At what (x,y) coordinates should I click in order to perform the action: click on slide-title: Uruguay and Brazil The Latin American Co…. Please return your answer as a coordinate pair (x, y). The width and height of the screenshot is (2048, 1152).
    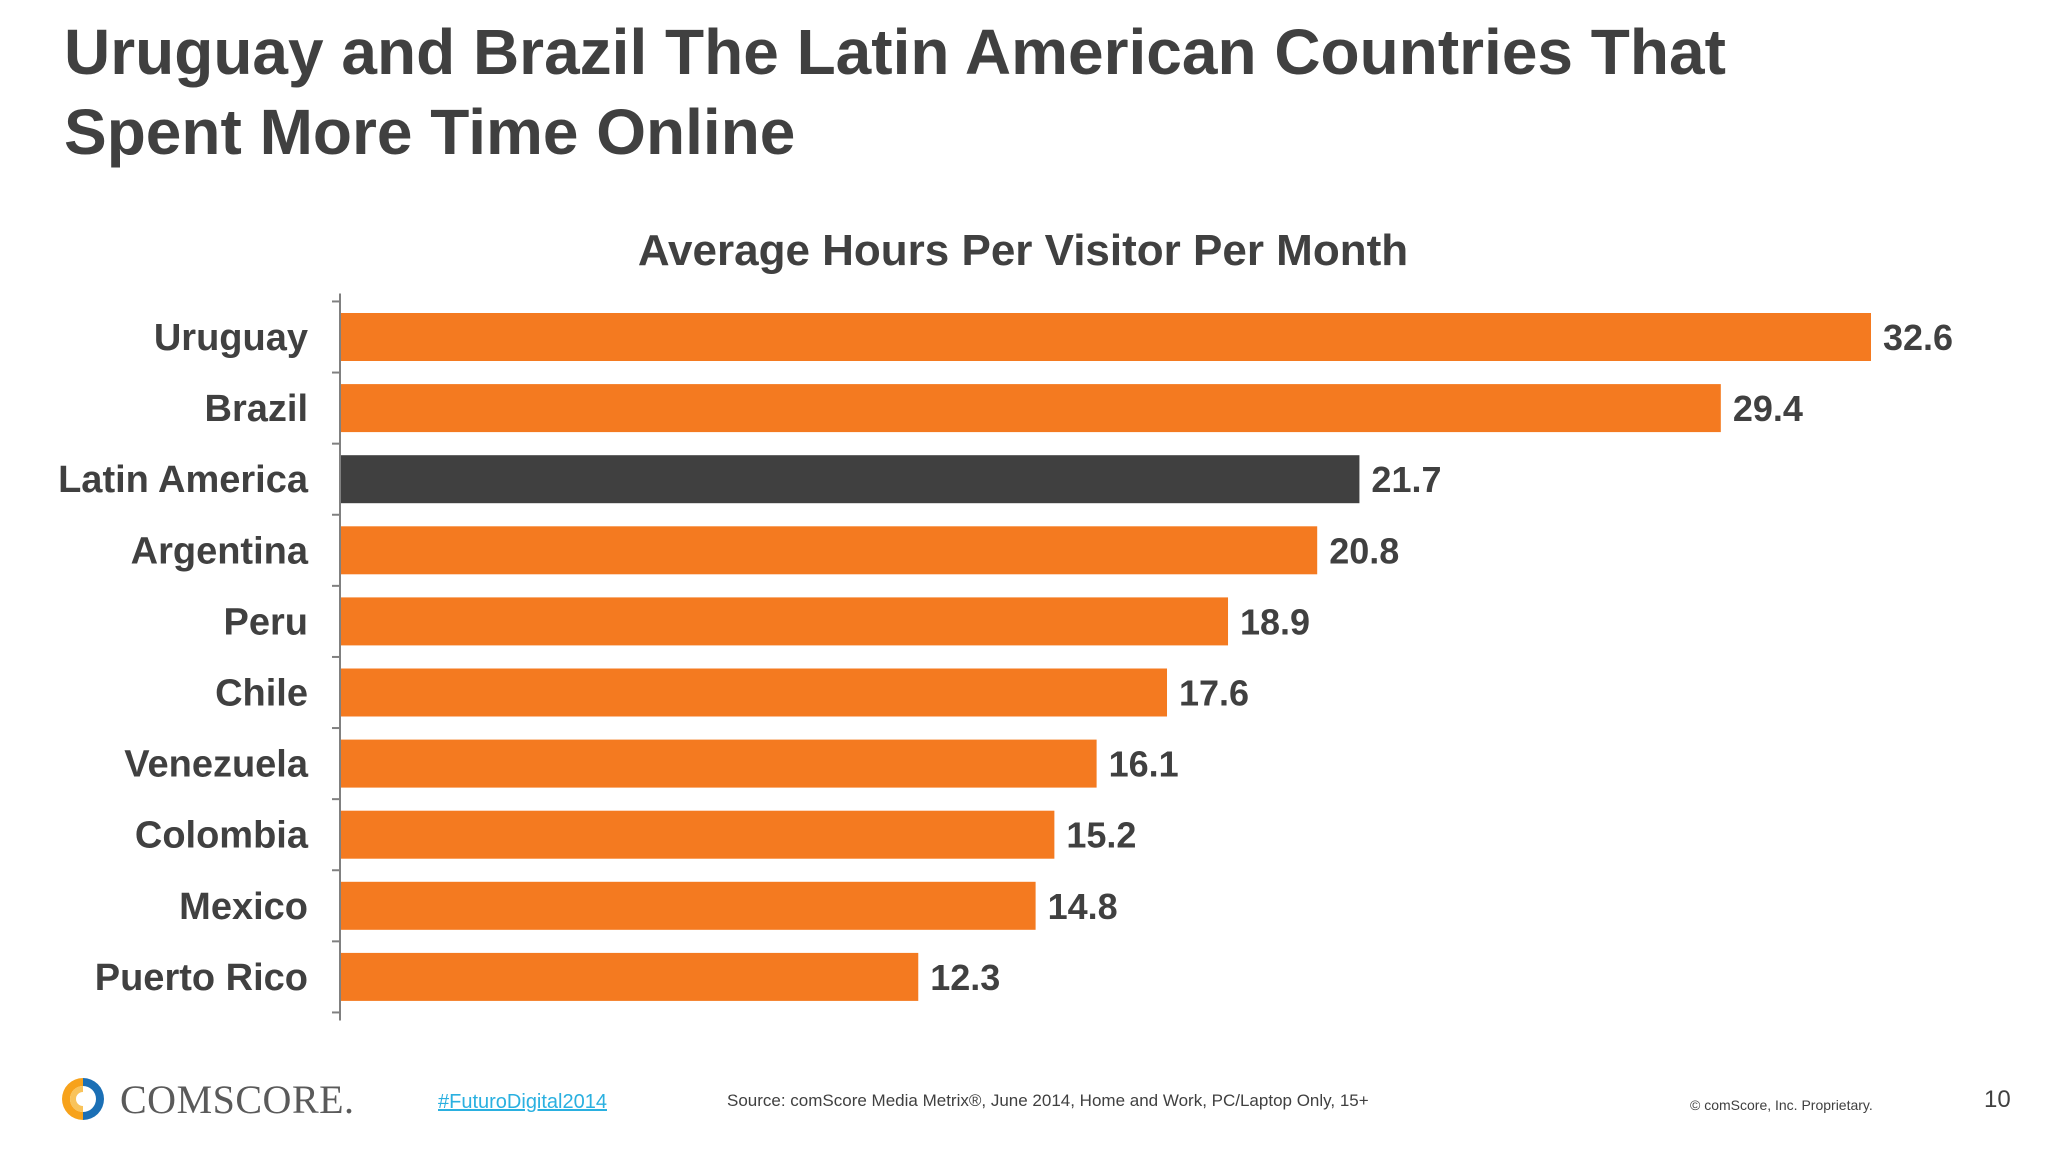
    Looking at the image, I should click on (1014, 92).